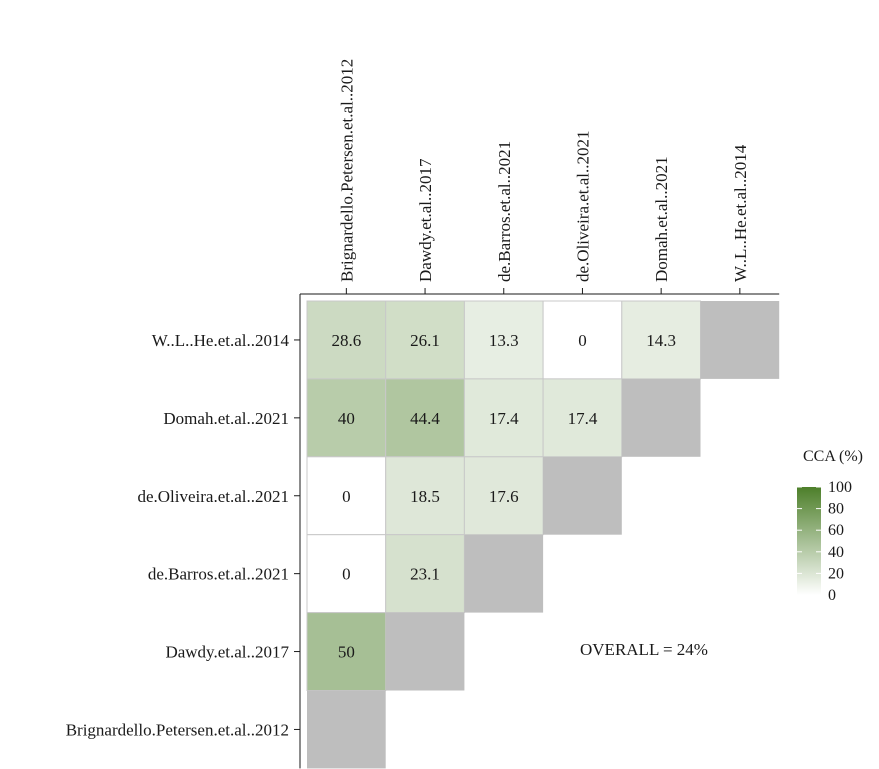 This screenshot has height=769, width=879. What do you see at coordinates (832, 595) in the screenshot?
I see `legend-tick-label: 0` at bounding box center [832, 595].